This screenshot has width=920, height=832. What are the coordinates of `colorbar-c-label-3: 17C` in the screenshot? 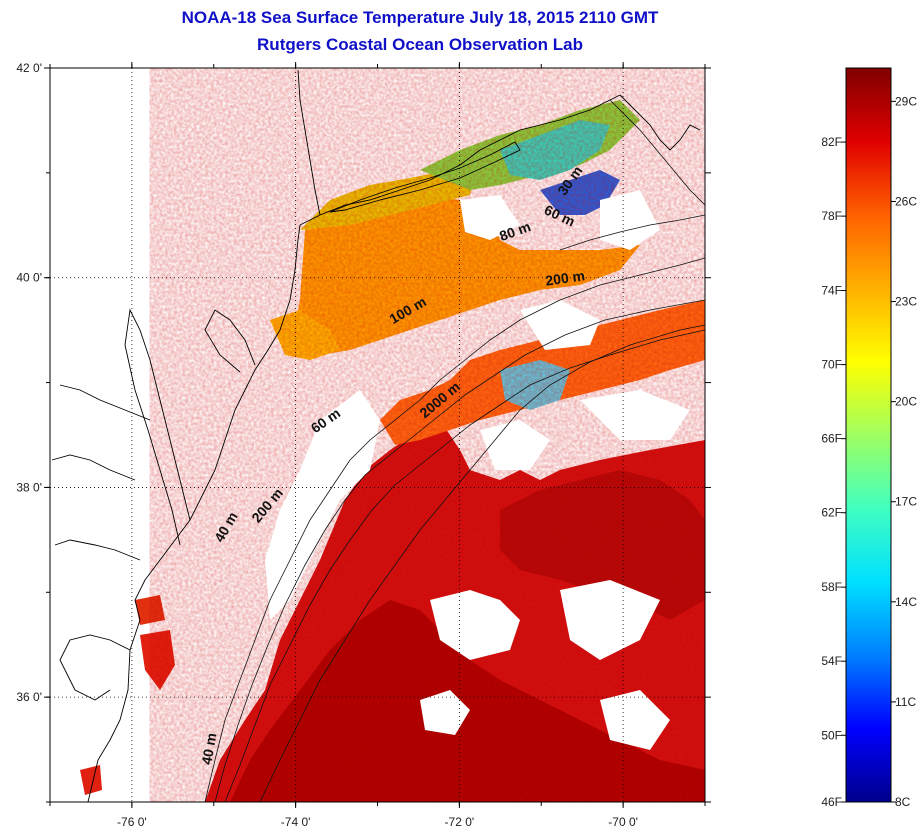 It's located at (906, 502).